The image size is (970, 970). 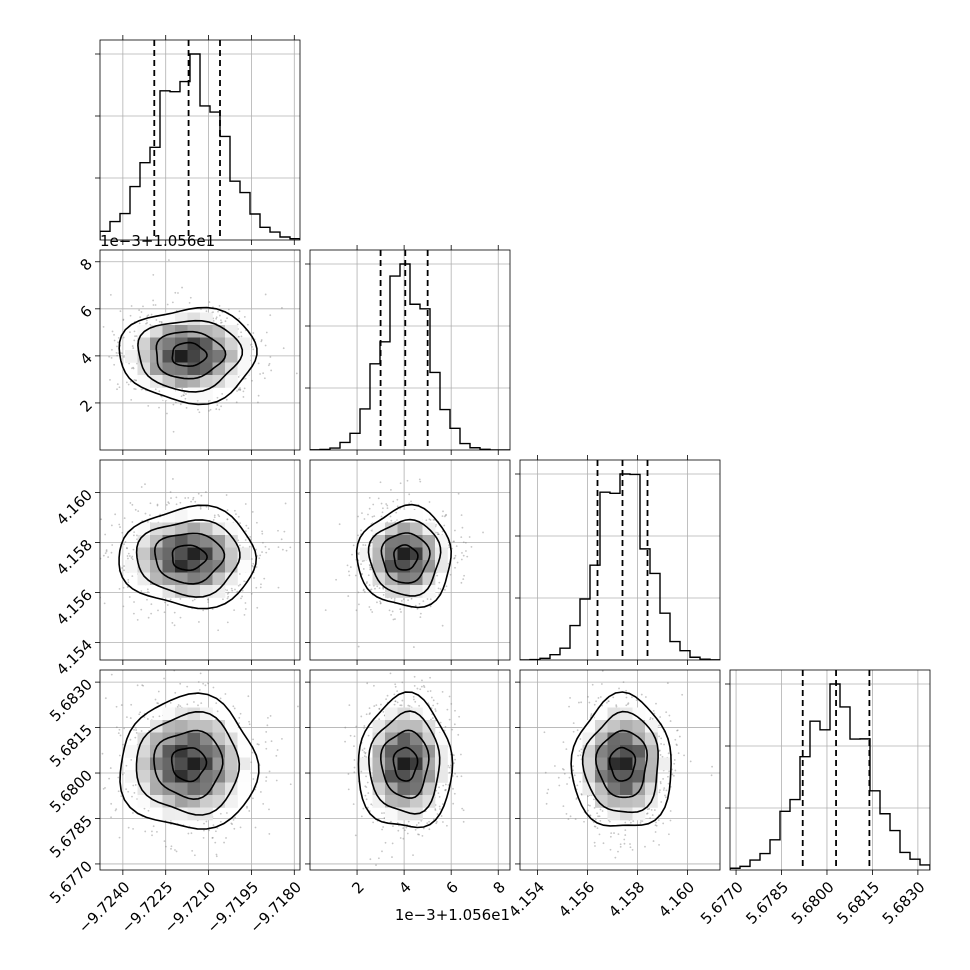 What do you see at coordinates (195, 555) in the screenshot?
I see `density-layer` at bounding box center [195, 555].